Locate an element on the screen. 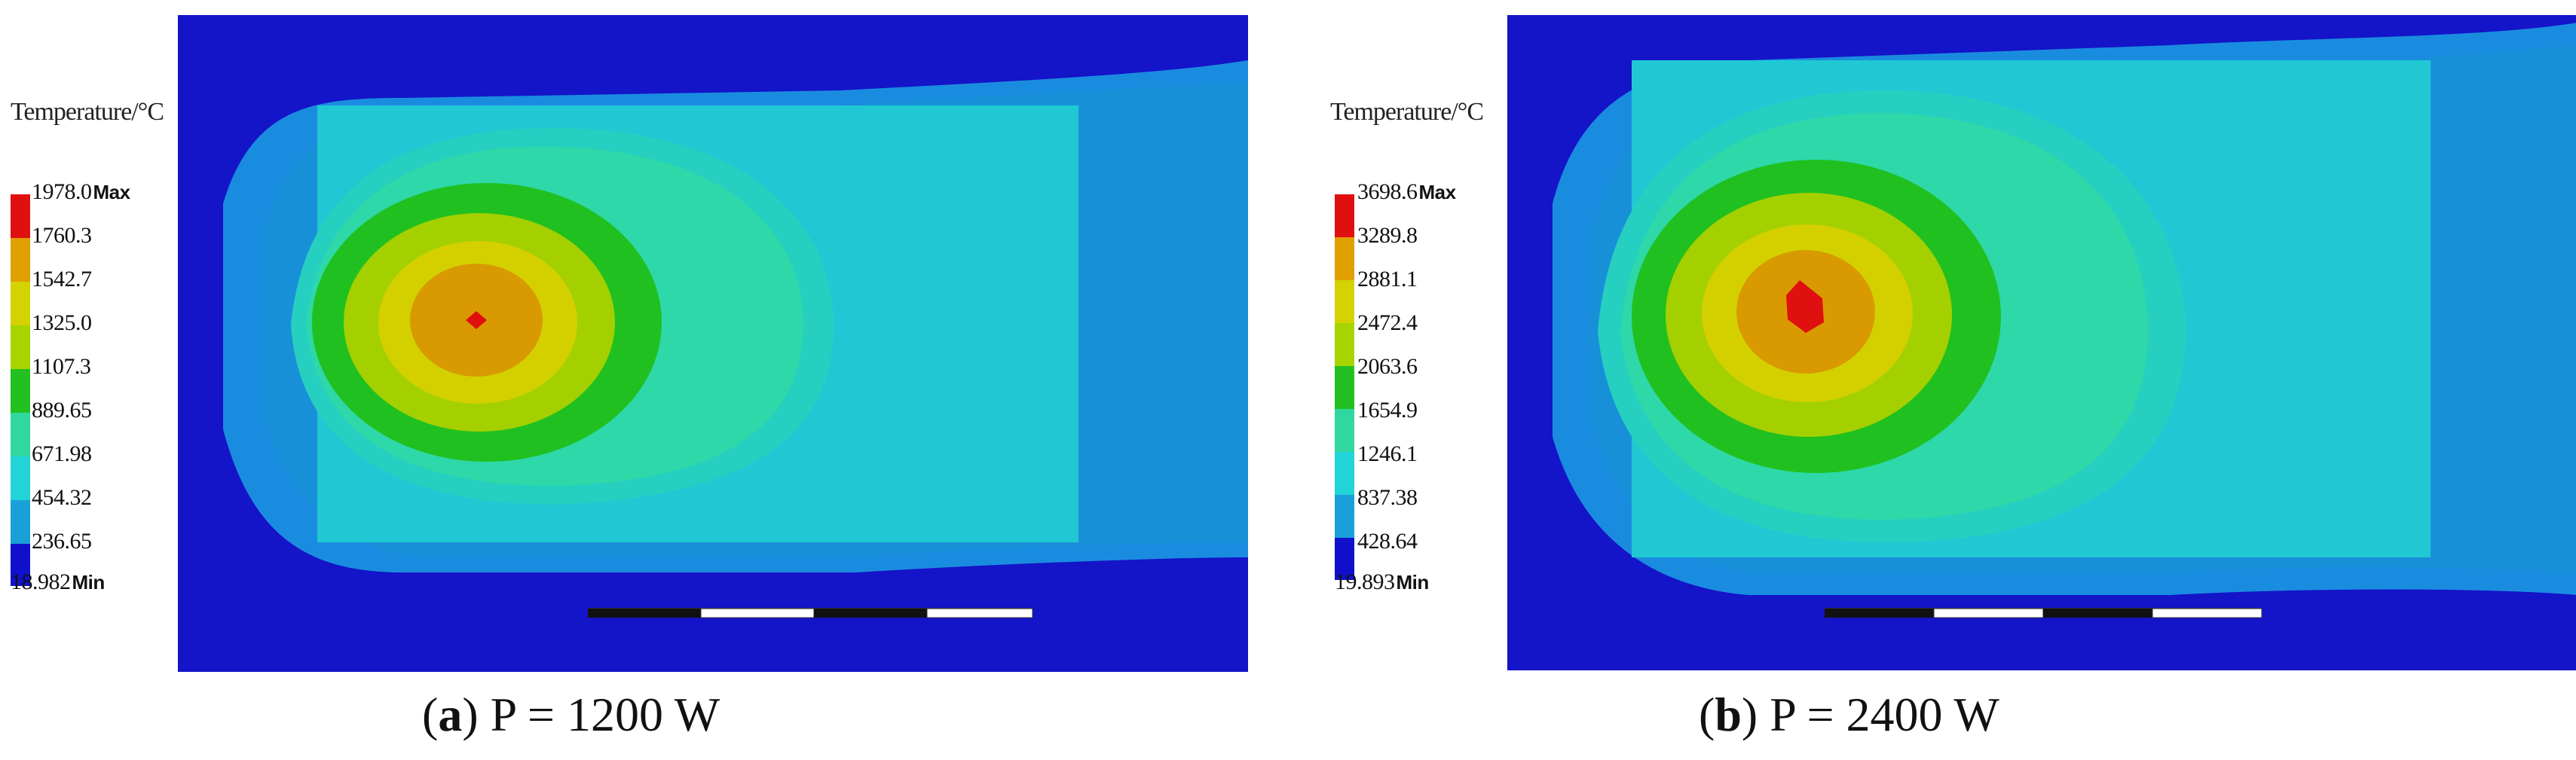 This screenshot has height=760, width=2576. legend-value: 2881.1 is located at coordinates (1387, 279).